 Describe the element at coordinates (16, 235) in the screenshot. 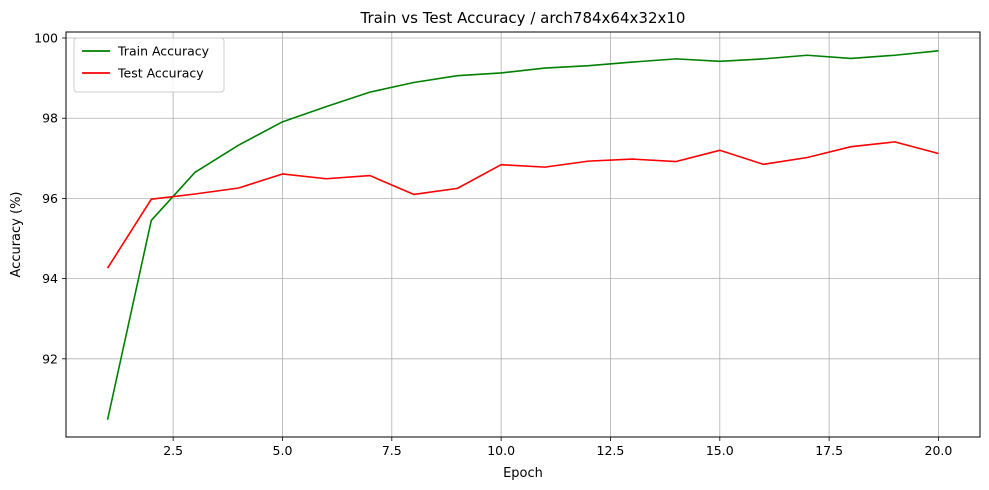

I see `y-axis-label: Accuracy (%)` at that location.